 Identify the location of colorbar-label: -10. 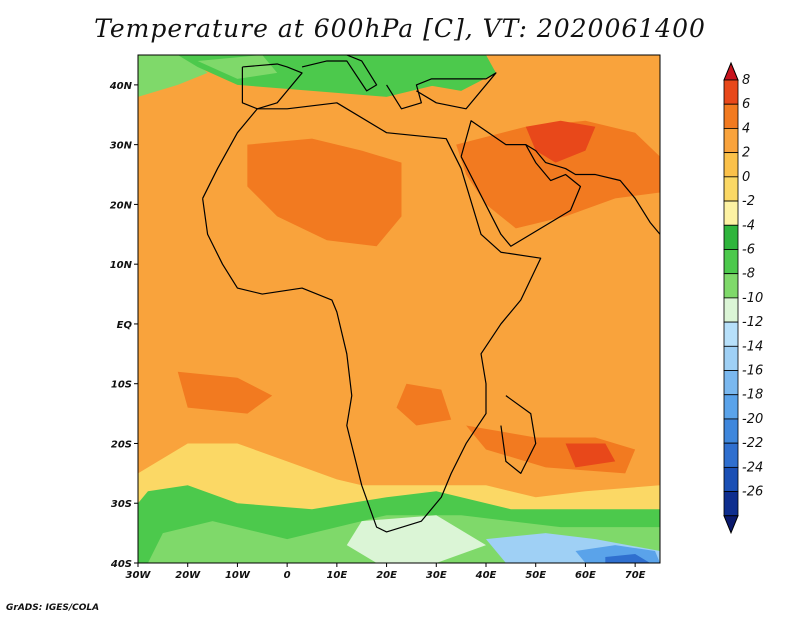
(752, 298).